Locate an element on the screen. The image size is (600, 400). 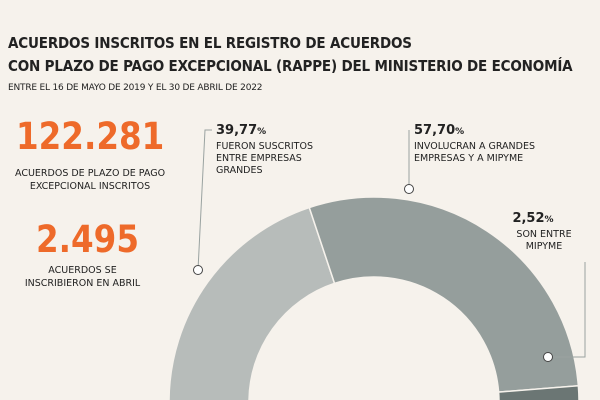
stat-april-value: 2.495 is located at coordinates (88, 239).